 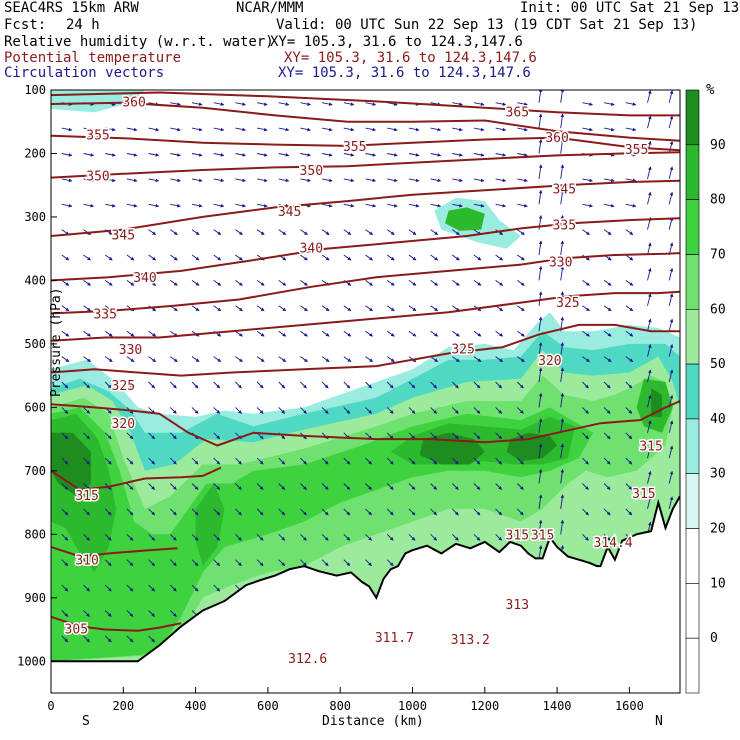 I want to click on colorbar-label: 10, so click(x=718, y=583).